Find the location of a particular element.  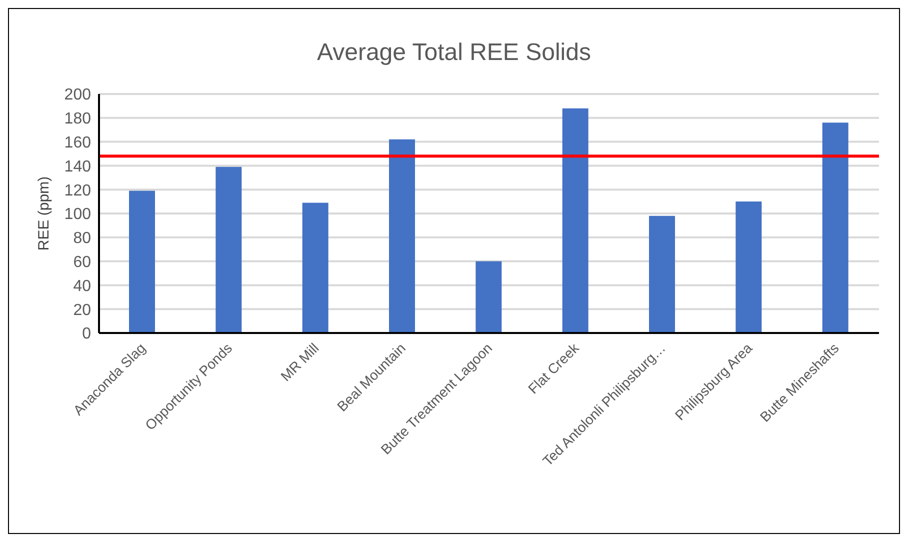

chart-title: Average Total REE Solids is located at coordinates (454, 53).